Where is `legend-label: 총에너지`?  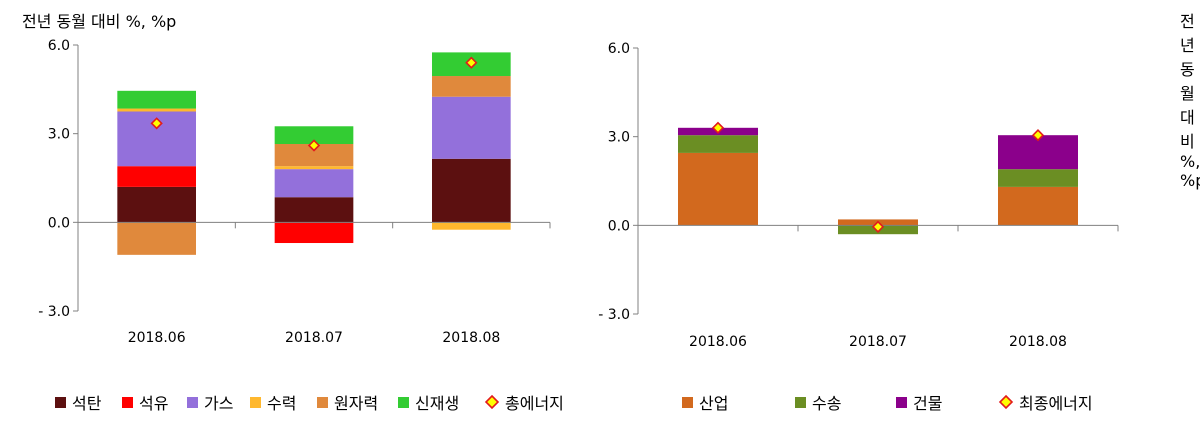 legend-label: 총에너지 is located at coordinates (534, 403).